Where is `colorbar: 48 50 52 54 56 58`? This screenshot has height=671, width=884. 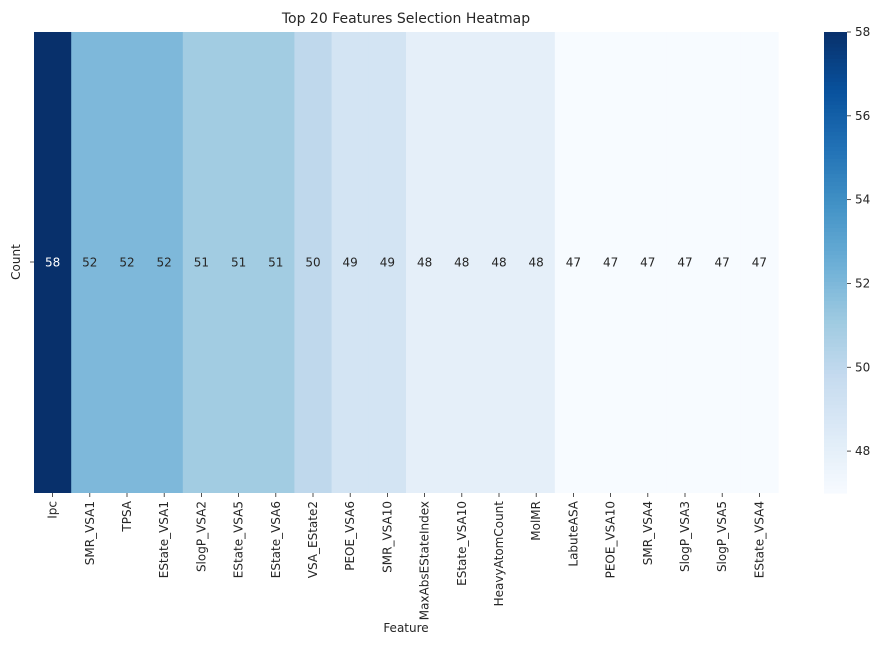
colorbar: 48 50 52 54 56 58 is located at coordinates (847, 259).